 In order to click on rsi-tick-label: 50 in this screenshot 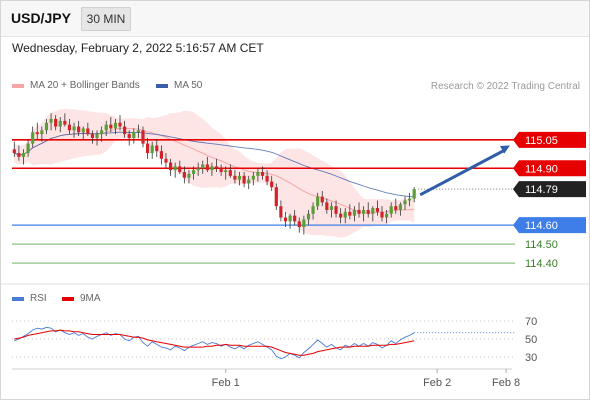, I will do `click(531, 340)`.